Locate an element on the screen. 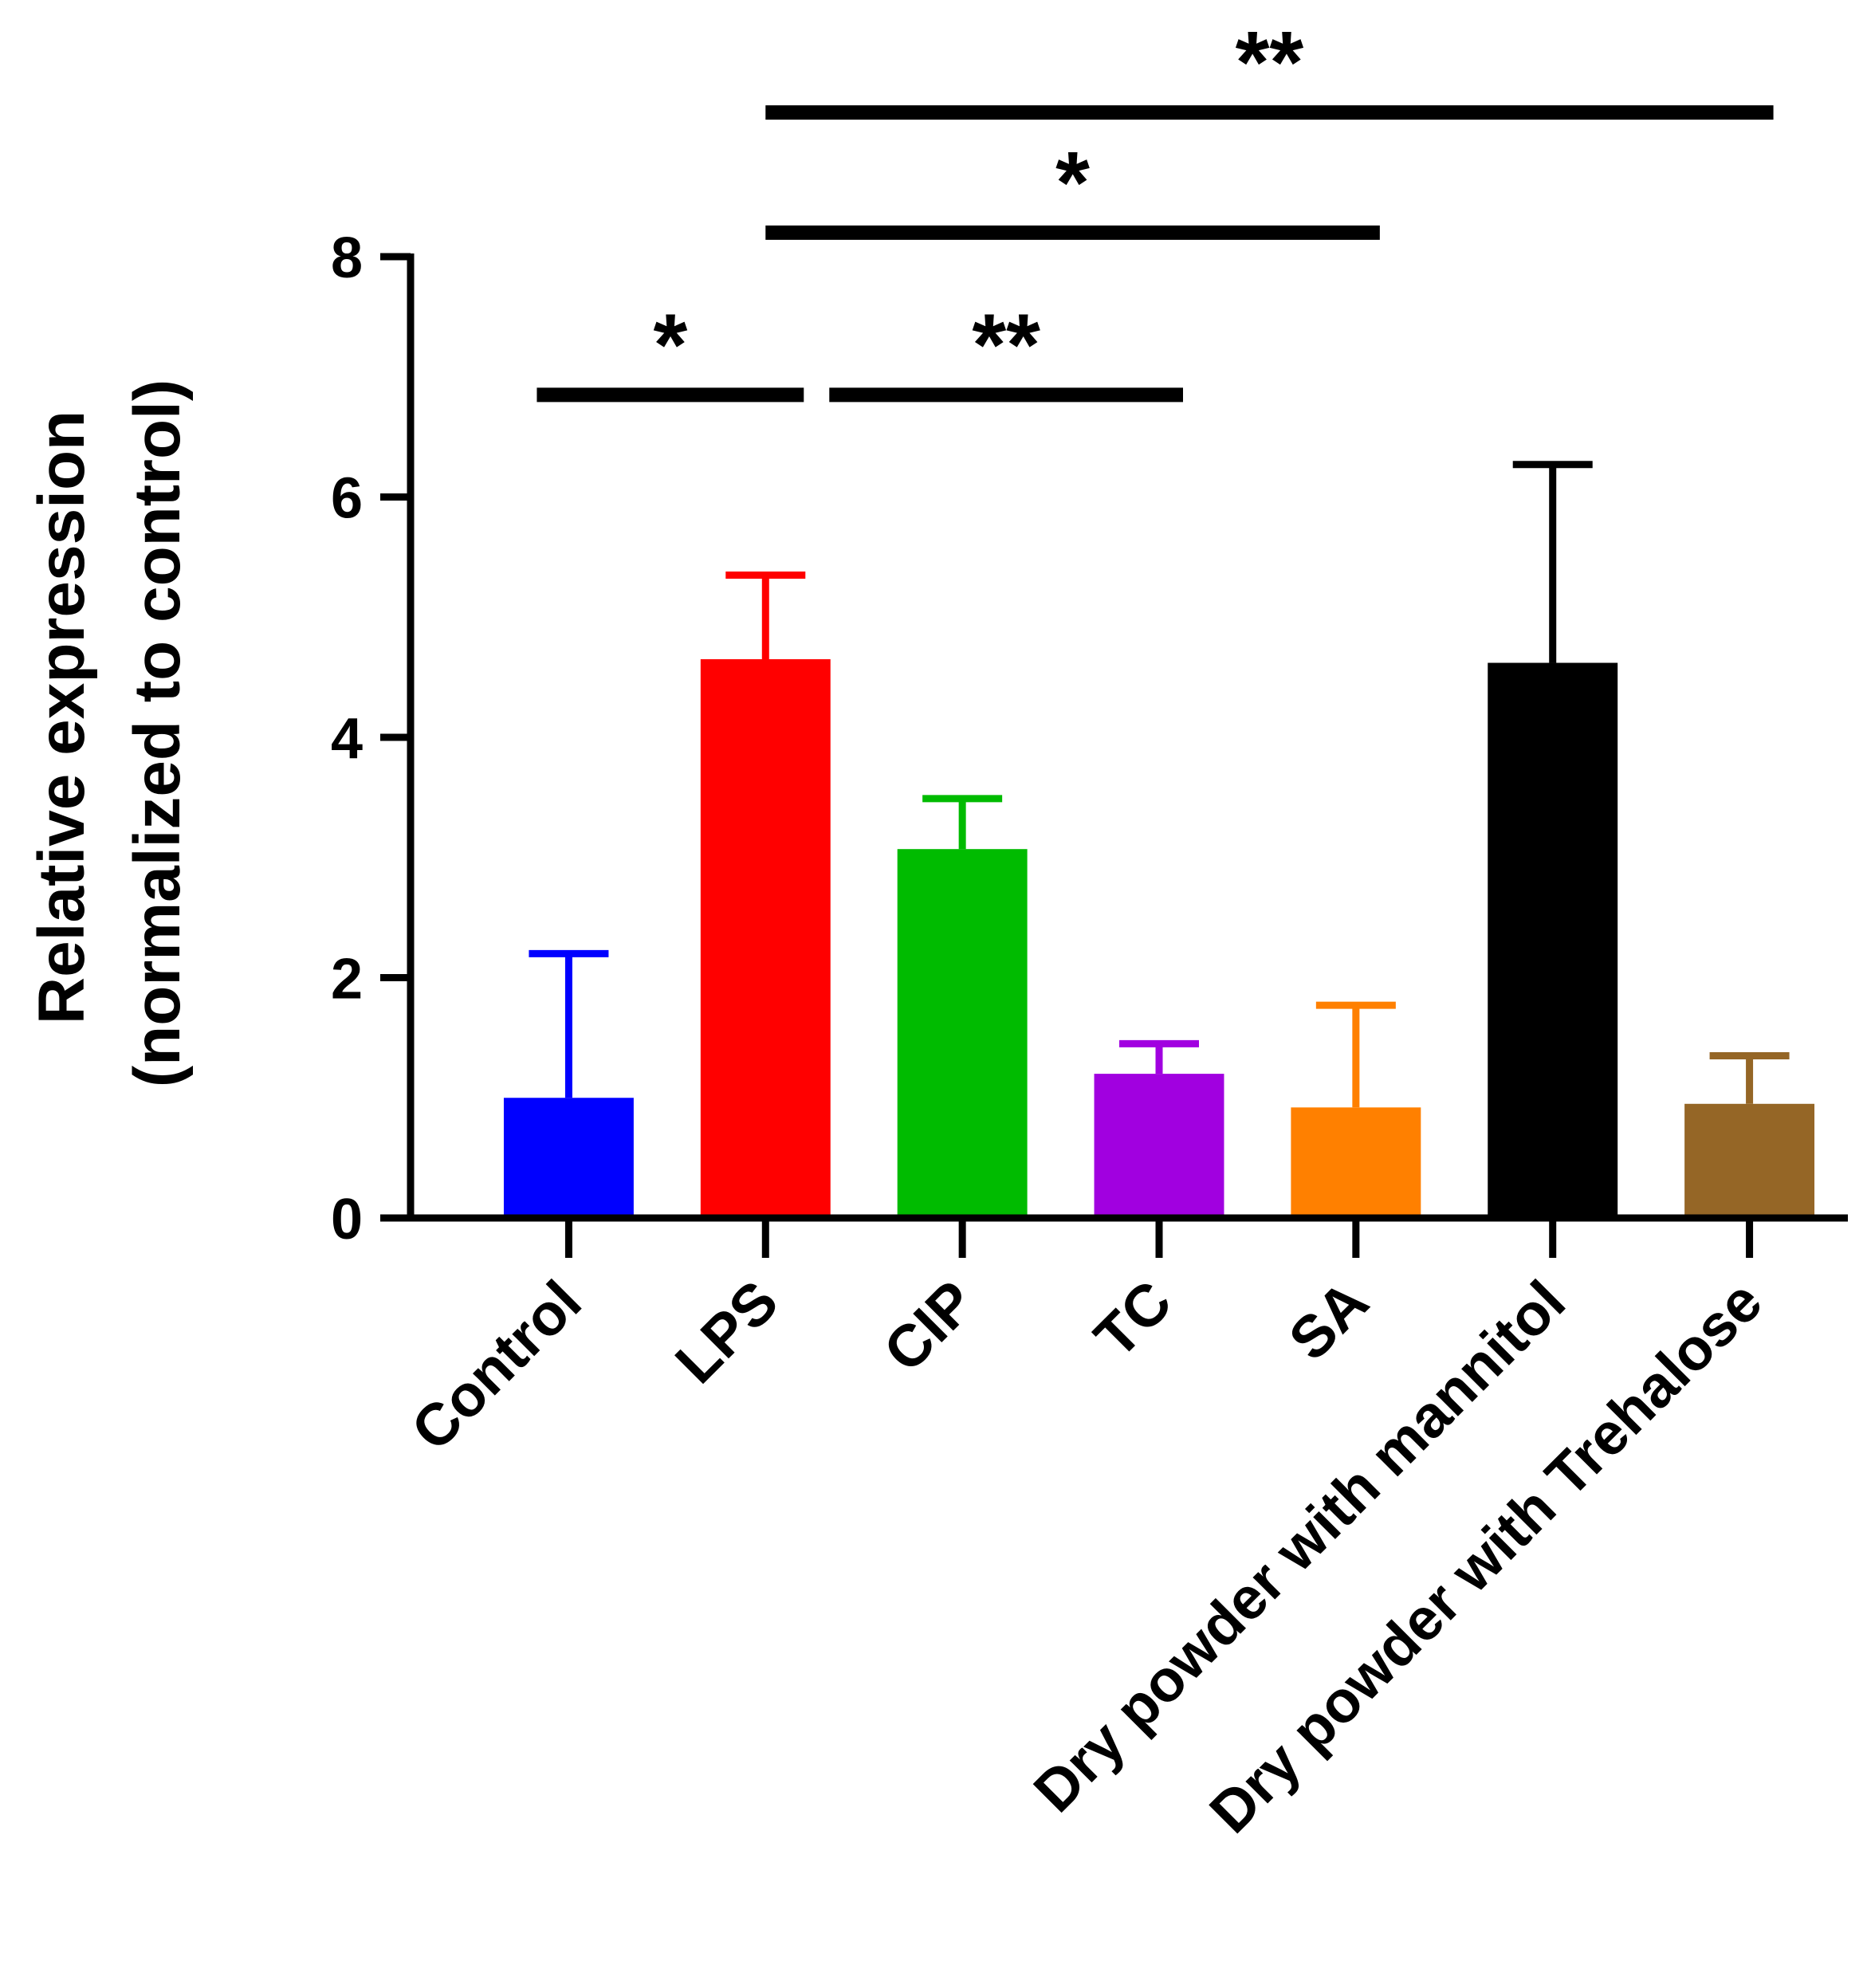 The height and width of the screenshot is (1988, 1871). x-tick-label-3: TC is located at coordinates (1133, 1319).